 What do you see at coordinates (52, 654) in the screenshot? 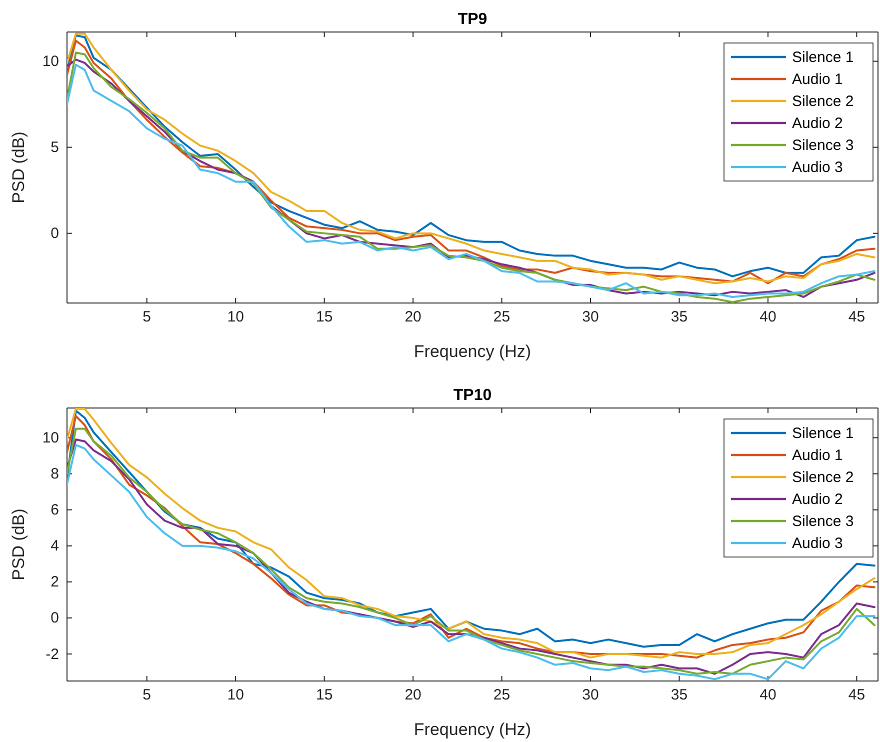
I see `y-tick-label: -2` at bounding box center [52, 654].